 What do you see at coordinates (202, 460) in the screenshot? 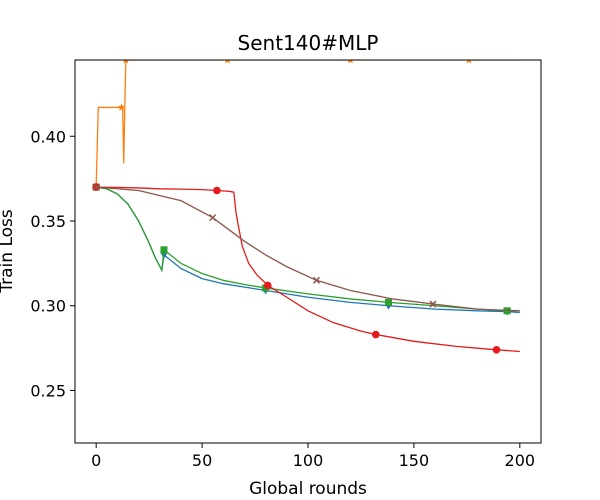
I see `x-tick-label: 50` at bounding box center [202, 460].